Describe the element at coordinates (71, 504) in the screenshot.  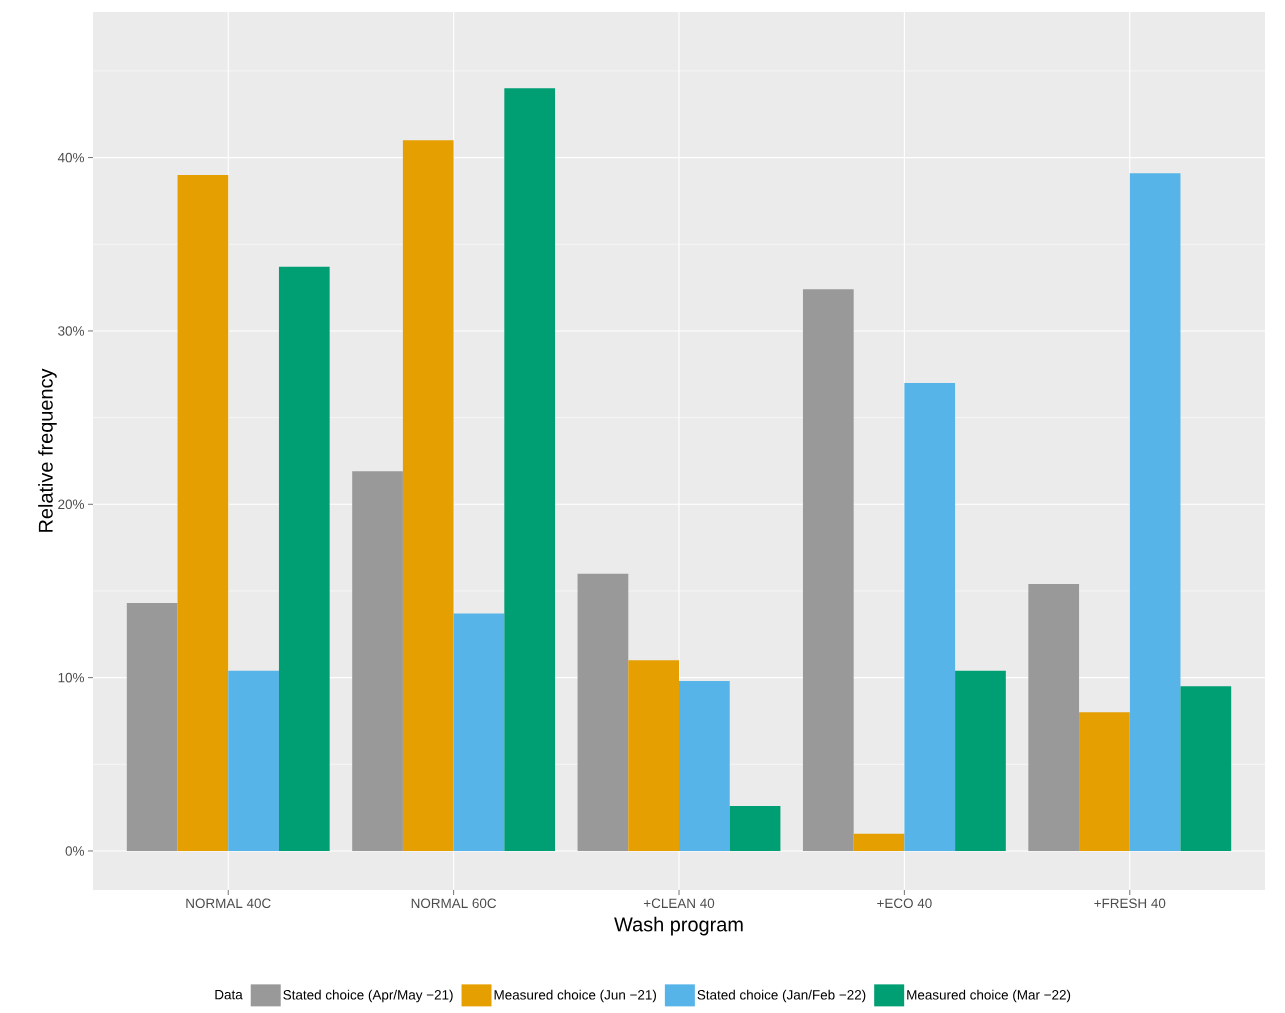
I see `y-tick-label: 20%` at that location.